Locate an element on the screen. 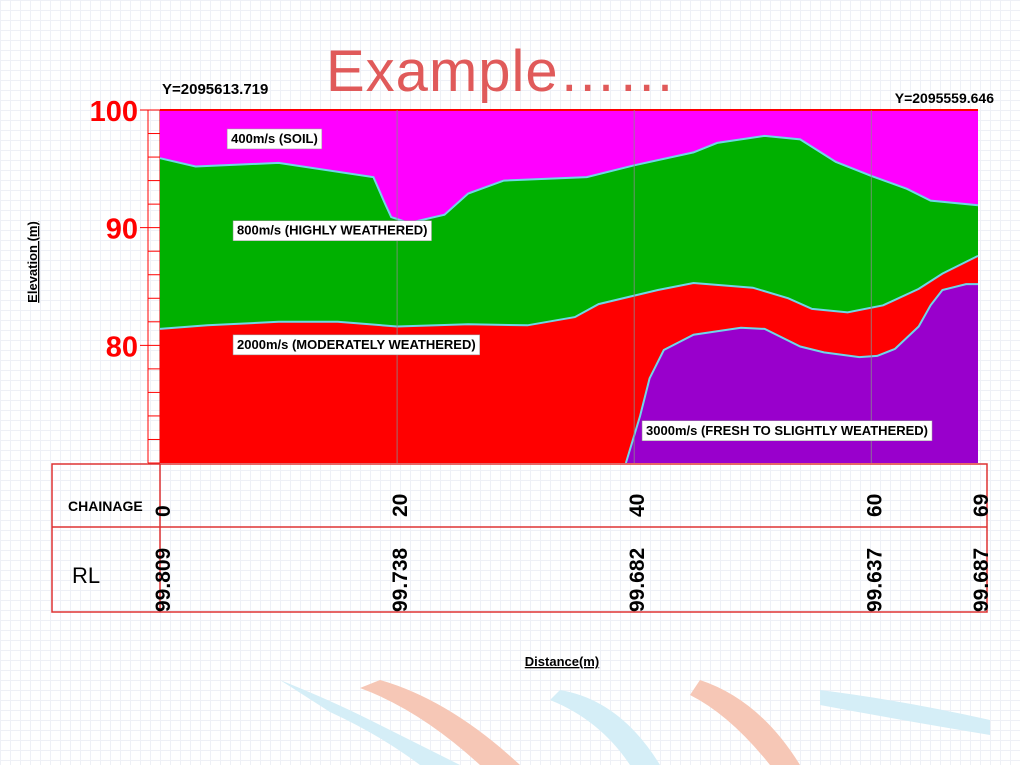 The image size is (1020, 765). chainage-value: 60 is located at coordinates (874, 505).